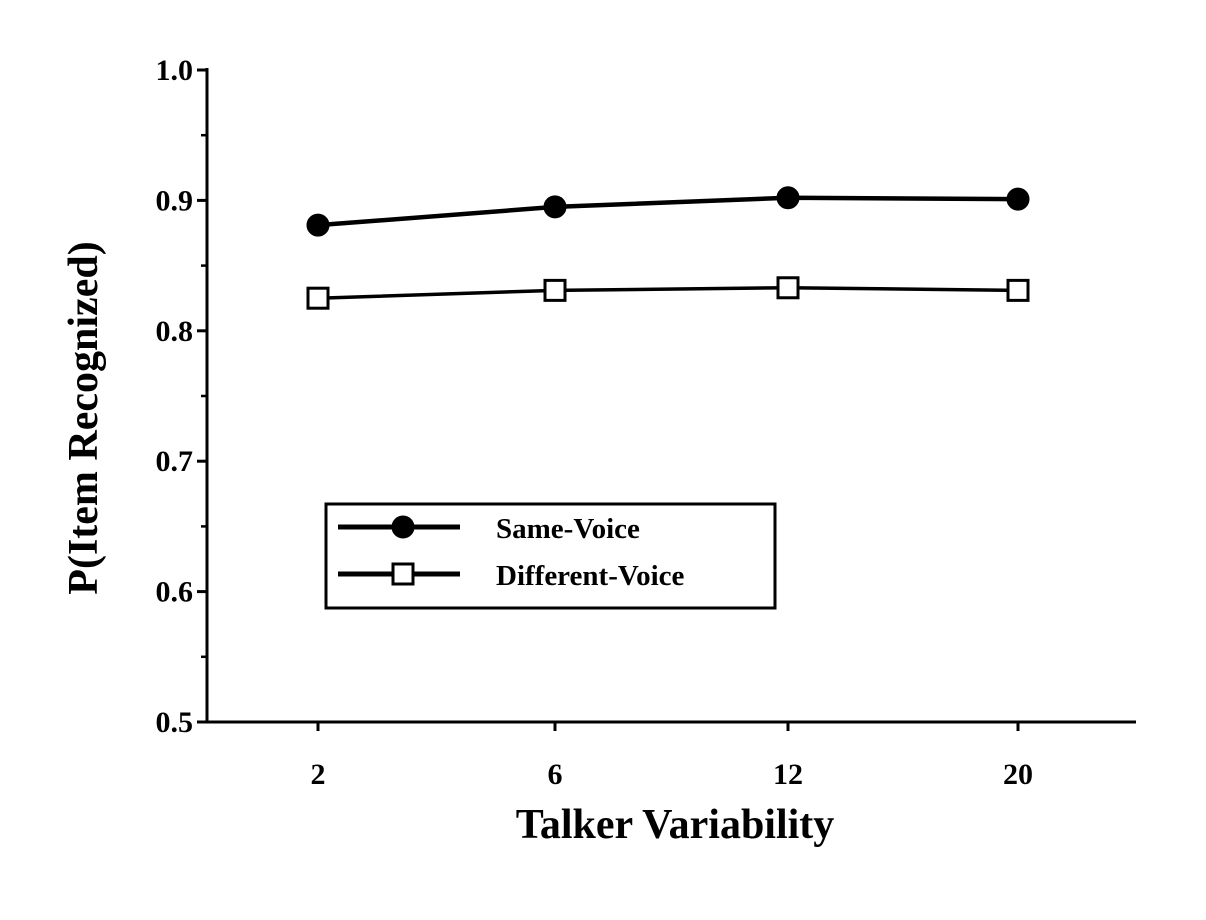  What do you see at coordinates (181, 396) in the screenshot?
I see `y-axis-ticks: 0.5 0.6 0.7 0.8 0.9 1.0` at bounding box center [181, 396].